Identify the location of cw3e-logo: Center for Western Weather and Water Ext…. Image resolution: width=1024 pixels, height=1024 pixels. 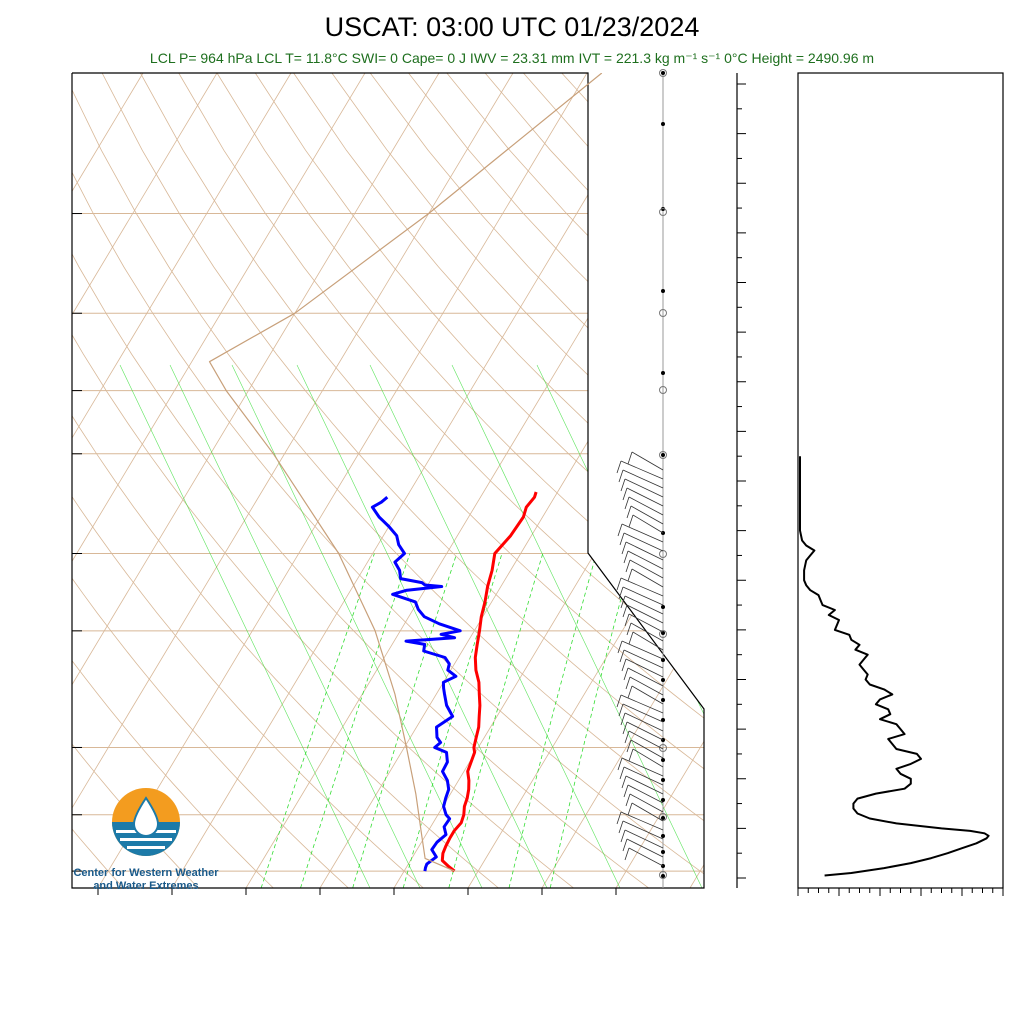
(146, 840).